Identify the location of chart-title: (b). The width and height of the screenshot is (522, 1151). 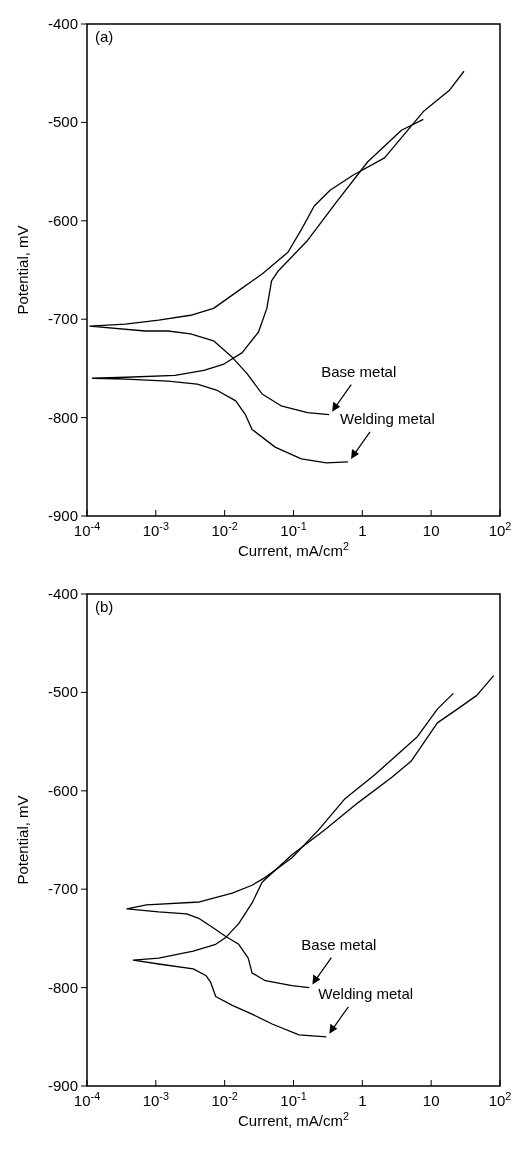
(104, 606).